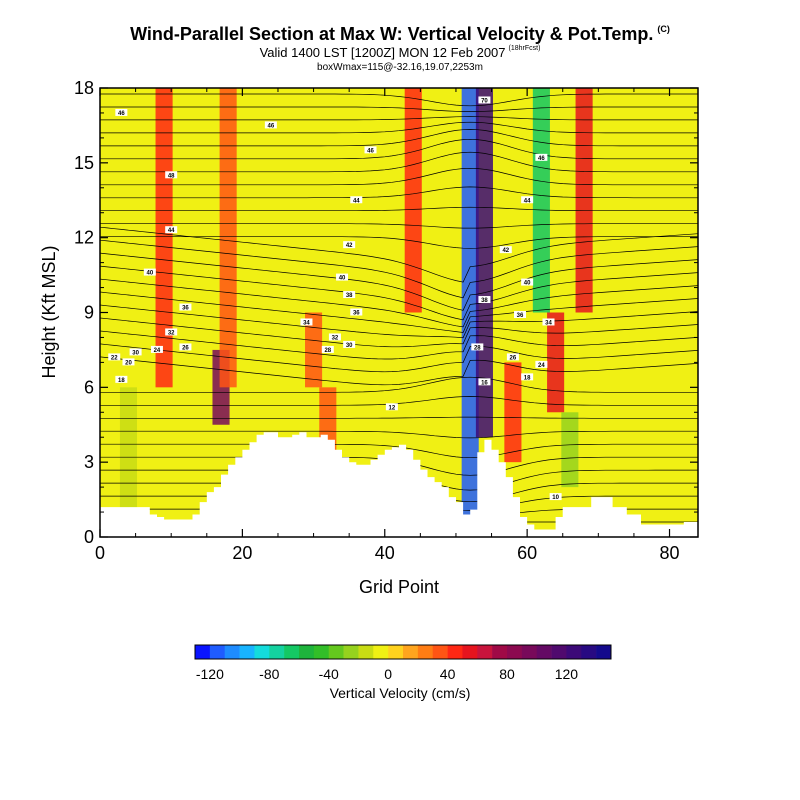 The image size is (800, 800). I want to click on theta-label-text: 10, so click(555, 498).